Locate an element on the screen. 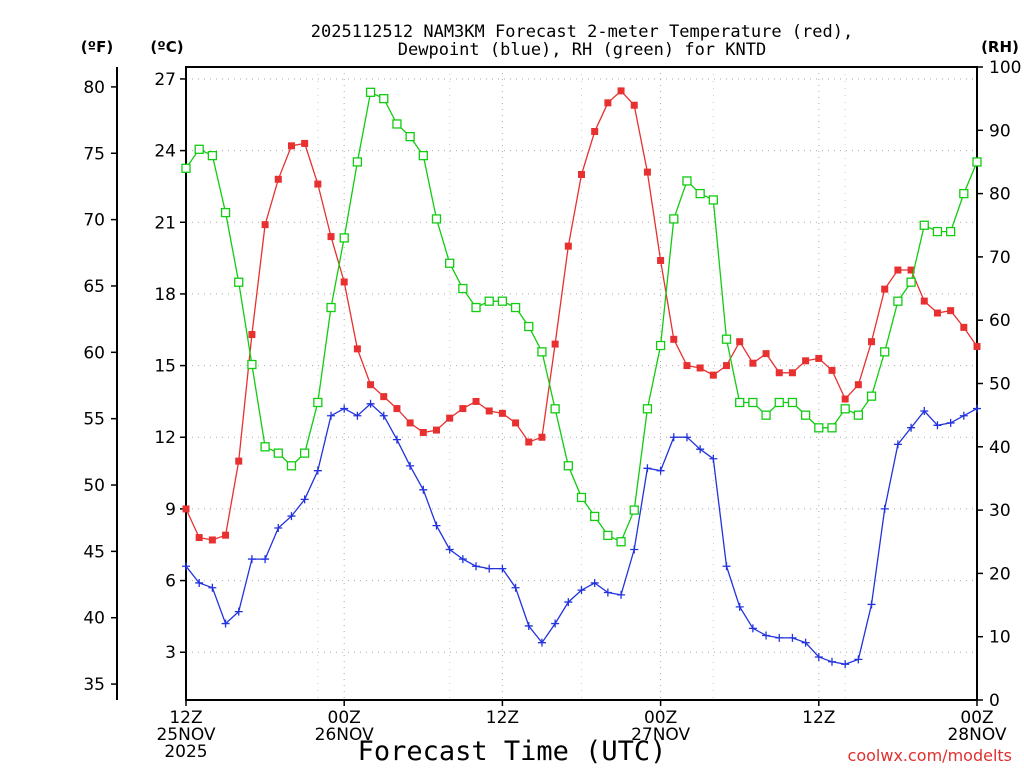 This screenshot has height=768, width=1024. fahrenheit-tick-label: 35 is located at coordinates (94, 685).